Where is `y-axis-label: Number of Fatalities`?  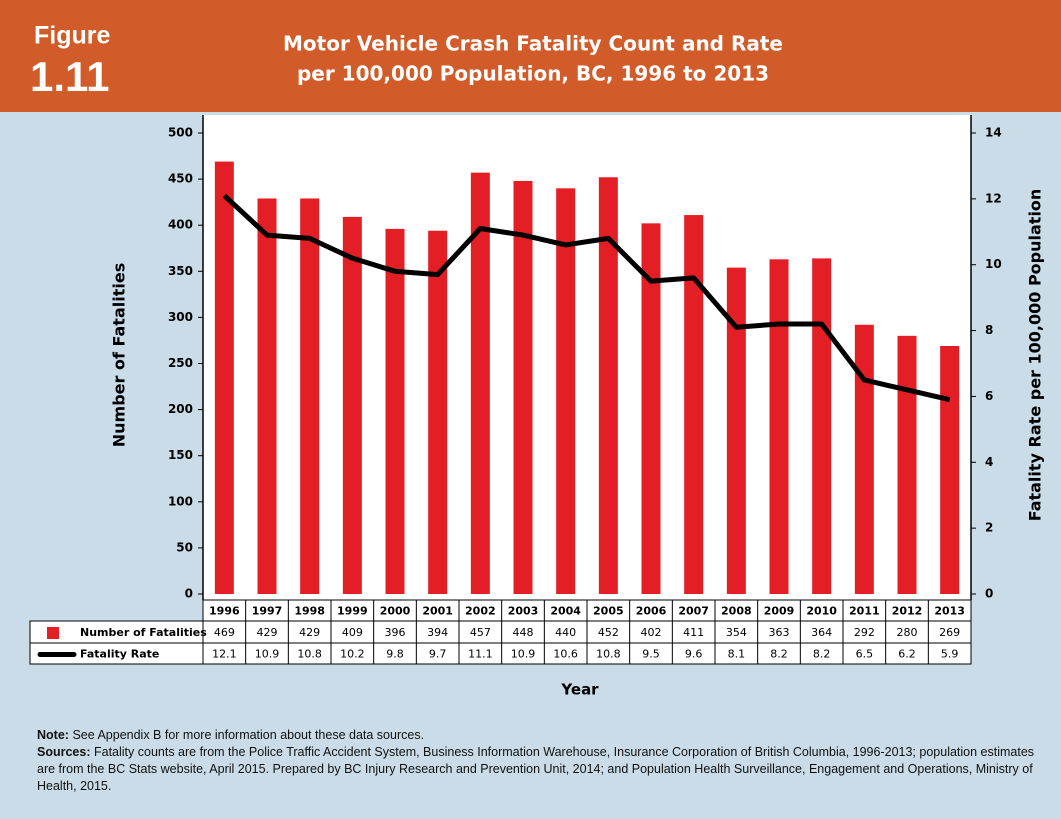
y-axis-label: Number of Fatalities is located at coordinates (119, 355).